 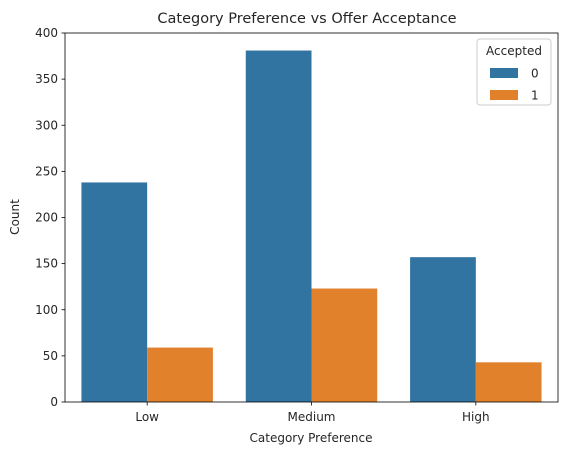 I want to click on y-tick-label: 350, so click(x=46, y=79).